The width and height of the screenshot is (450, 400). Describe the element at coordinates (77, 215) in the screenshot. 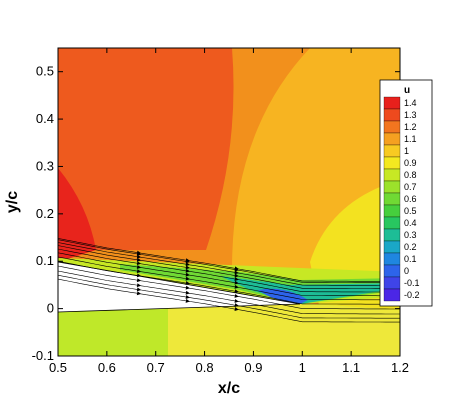

I see `region-leading-edge-peak` at that location.